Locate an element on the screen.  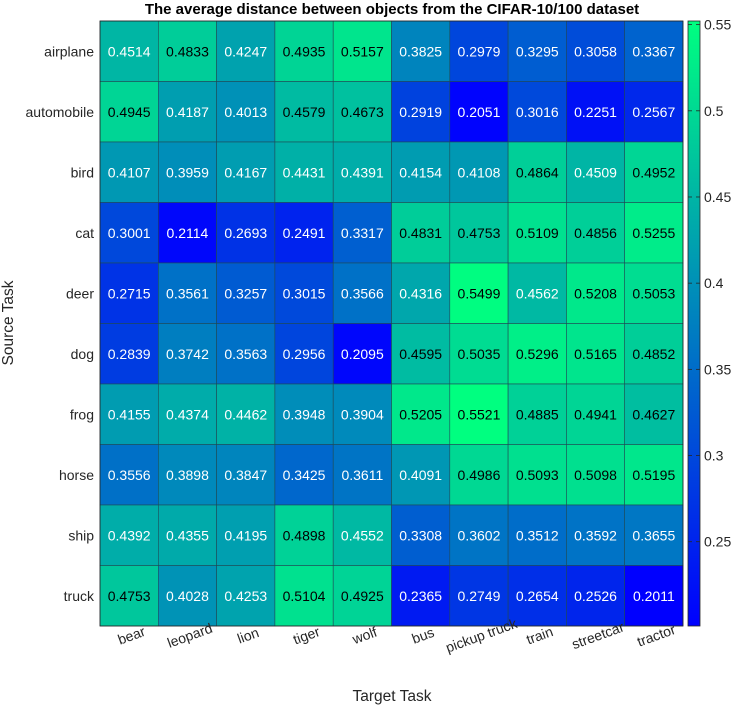
cell-value-label: 0.4316 is located at coordinates (420, 293).